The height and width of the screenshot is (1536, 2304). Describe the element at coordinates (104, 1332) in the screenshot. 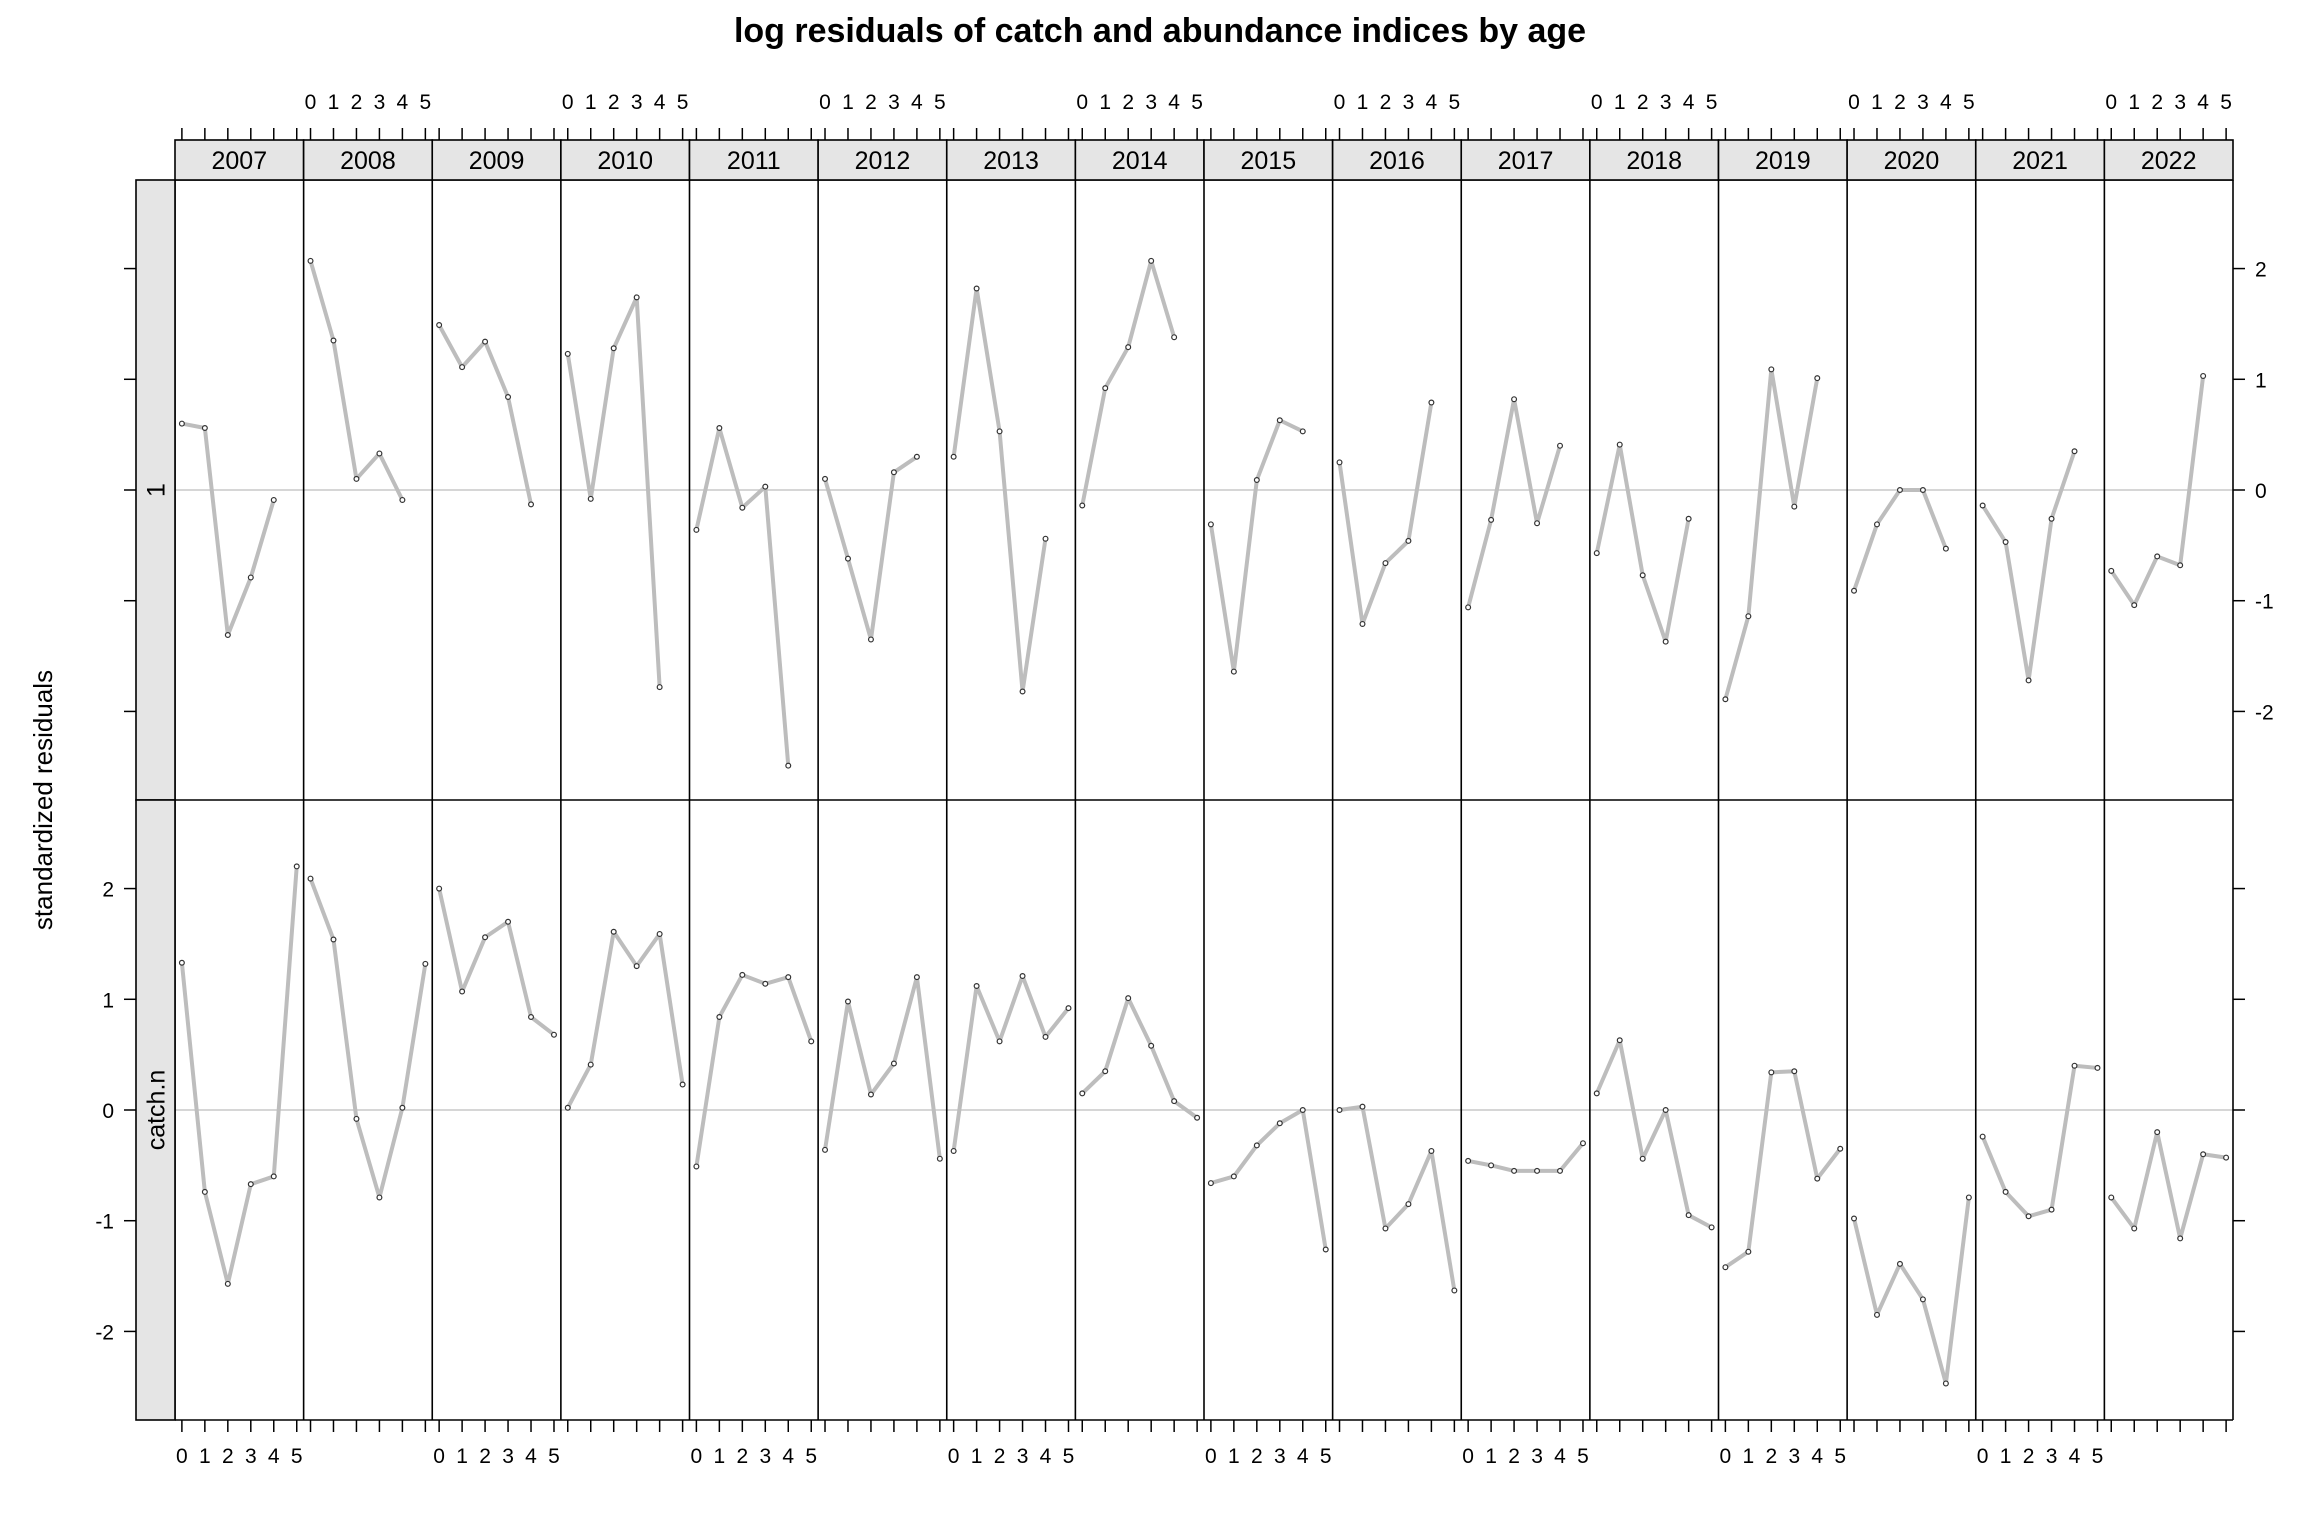

I see `y-tick-label-left: -2` at that location.